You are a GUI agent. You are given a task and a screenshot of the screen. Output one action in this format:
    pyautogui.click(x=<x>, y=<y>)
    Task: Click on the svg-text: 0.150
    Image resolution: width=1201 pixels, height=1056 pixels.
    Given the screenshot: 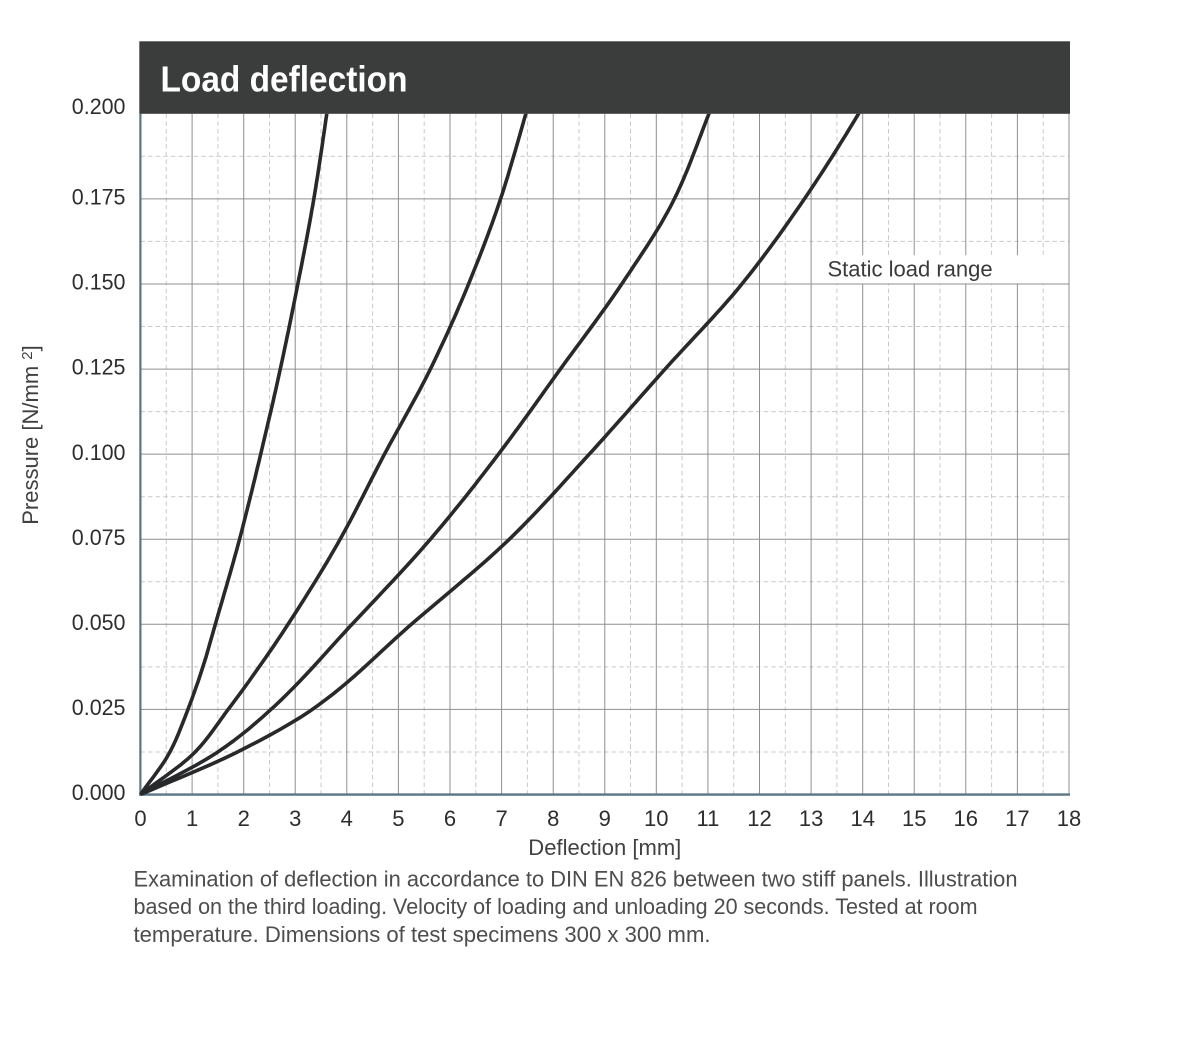 What is the action you would take?
    pyautogui.click(x=99, y=282)
    